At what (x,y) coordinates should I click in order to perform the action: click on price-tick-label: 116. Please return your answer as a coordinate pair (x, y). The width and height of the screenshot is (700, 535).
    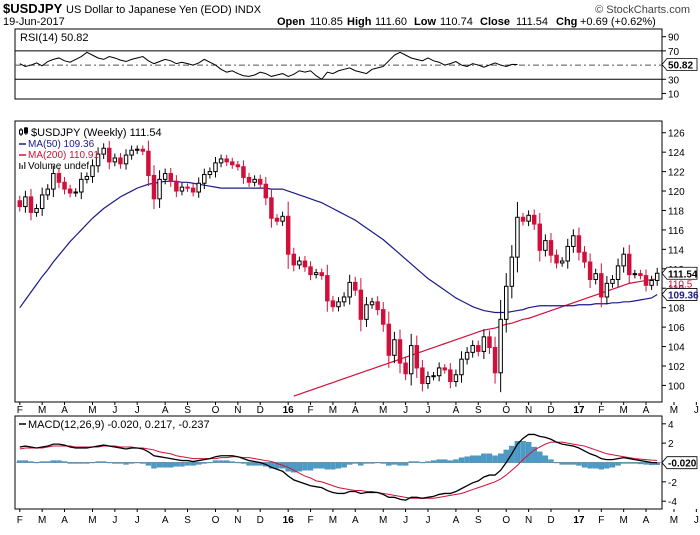
    Looking at the image, I should click on (676, 231).